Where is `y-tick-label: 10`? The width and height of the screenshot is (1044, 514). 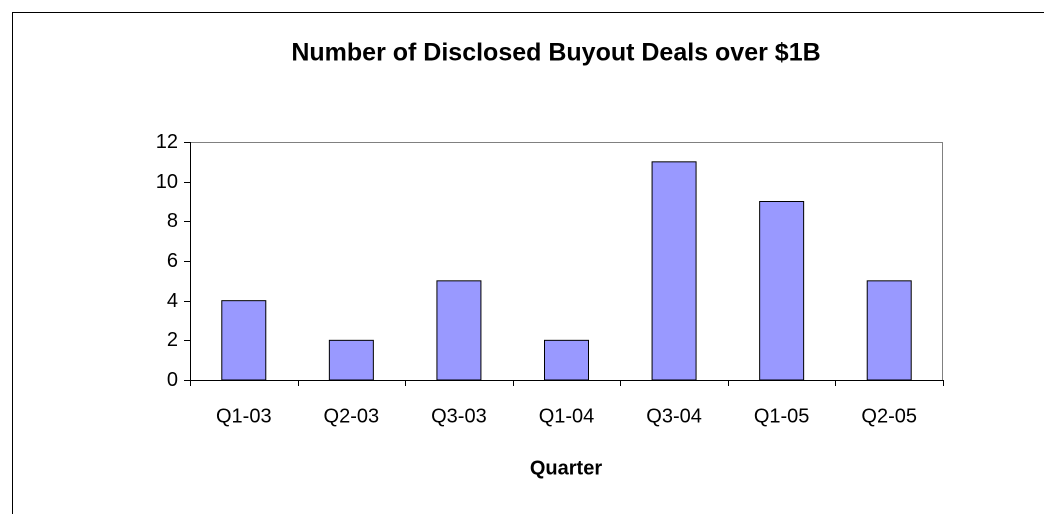 y-tick-label: 10 is located at coordinates (167, 182).